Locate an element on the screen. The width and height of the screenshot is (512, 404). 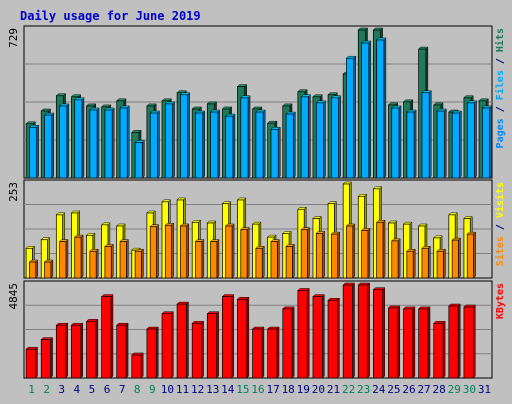
panel-1-legend: Pages / Files / Hits is located at coordinates (500, 88).